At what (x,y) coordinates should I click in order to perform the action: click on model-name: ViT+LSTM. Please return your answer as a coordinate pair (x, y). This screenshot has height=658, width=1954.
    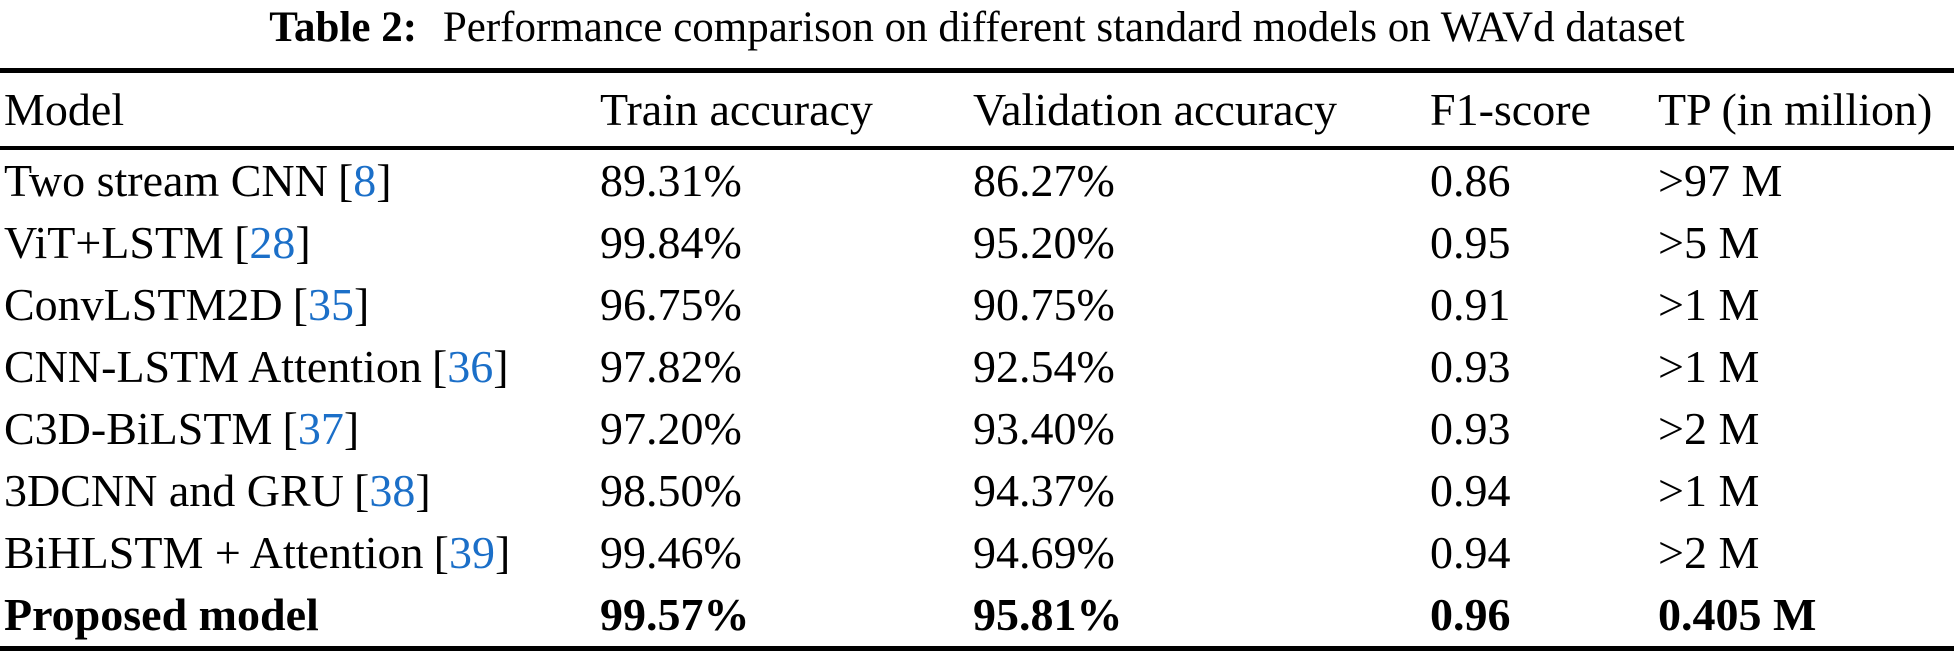
    Looking at the image, I should click on (114, 242).